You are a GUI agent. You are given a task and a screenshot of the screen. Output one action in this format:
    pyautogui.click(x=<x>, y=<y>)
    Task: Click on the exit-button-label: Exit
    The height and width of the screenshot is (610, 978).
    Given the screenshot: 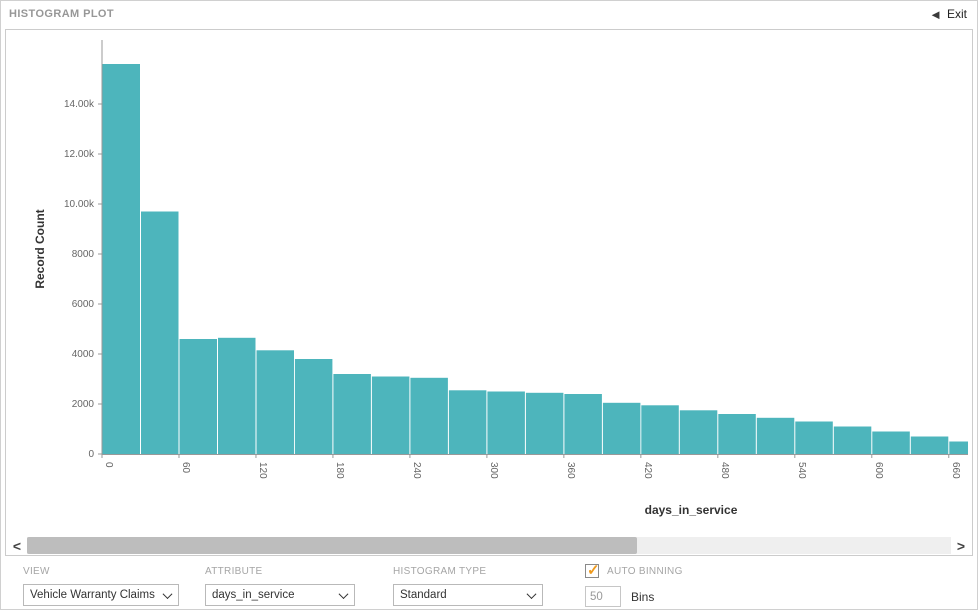 What is the action you would take?
    pyautogui.click(x=956, y=14)
    